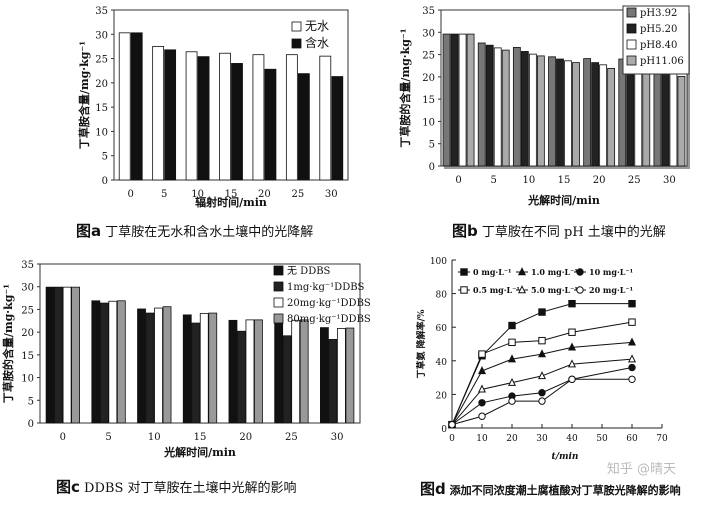 The image size is (702, 505). Describe the element at coordinates (565, 457) in the screenshot. I see `chart-d-xlabel: t/min` at that location.